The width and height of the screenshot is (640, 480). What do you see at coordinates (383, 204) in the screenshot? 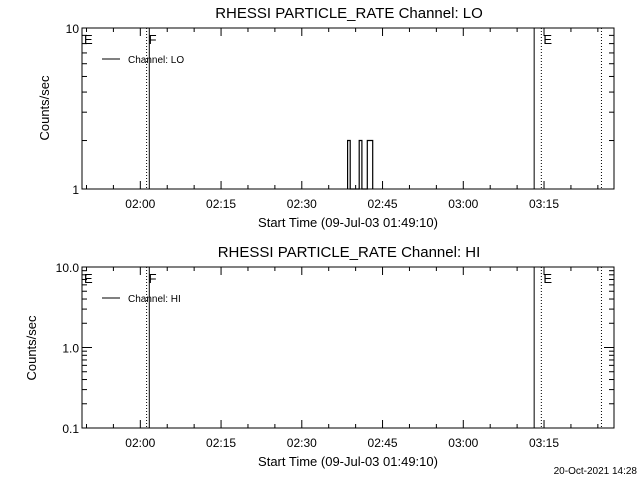
I see `panel-lo-xtick-label: 02:45` at bounding box center [383, 204].